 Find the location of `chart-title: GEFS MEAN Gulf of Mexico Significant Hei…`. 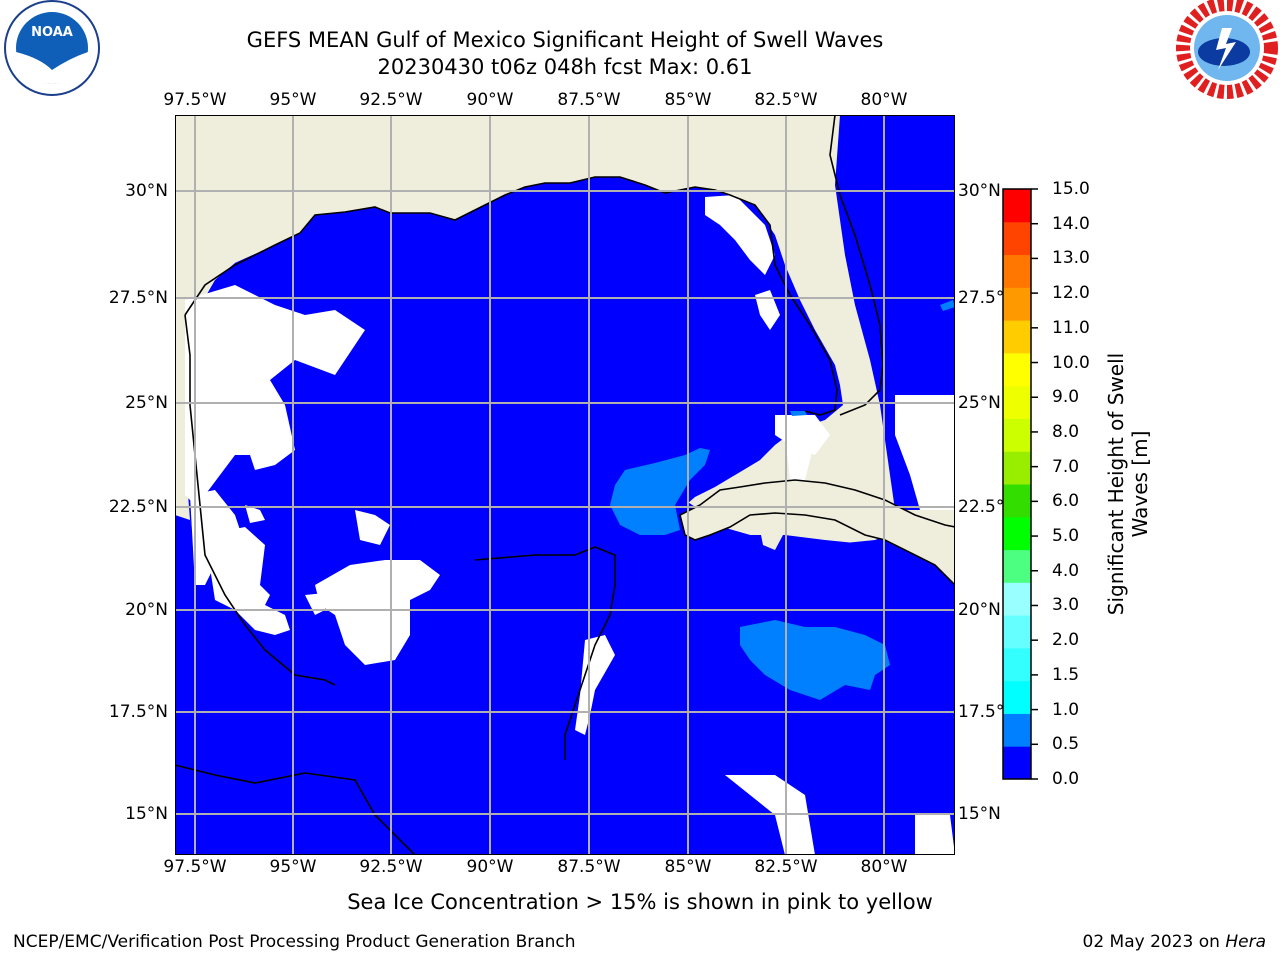

chart-title: GEFS MEAN Gulf of Mexico Significant Hei… is located at coordinates (565, 40).